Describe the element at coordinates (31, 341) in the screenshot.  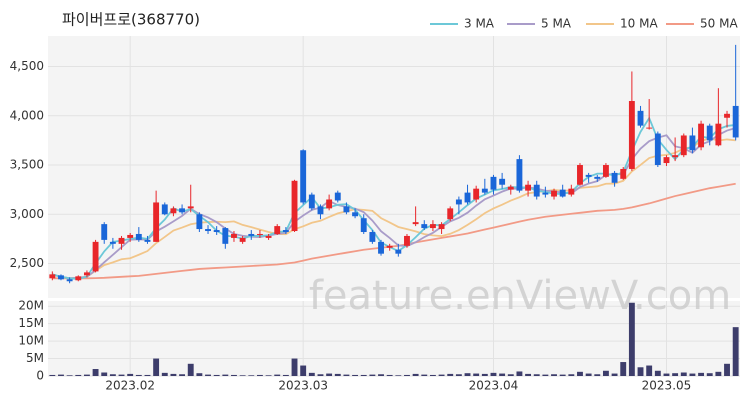
I see `y-tick-label: 10M` at that location.